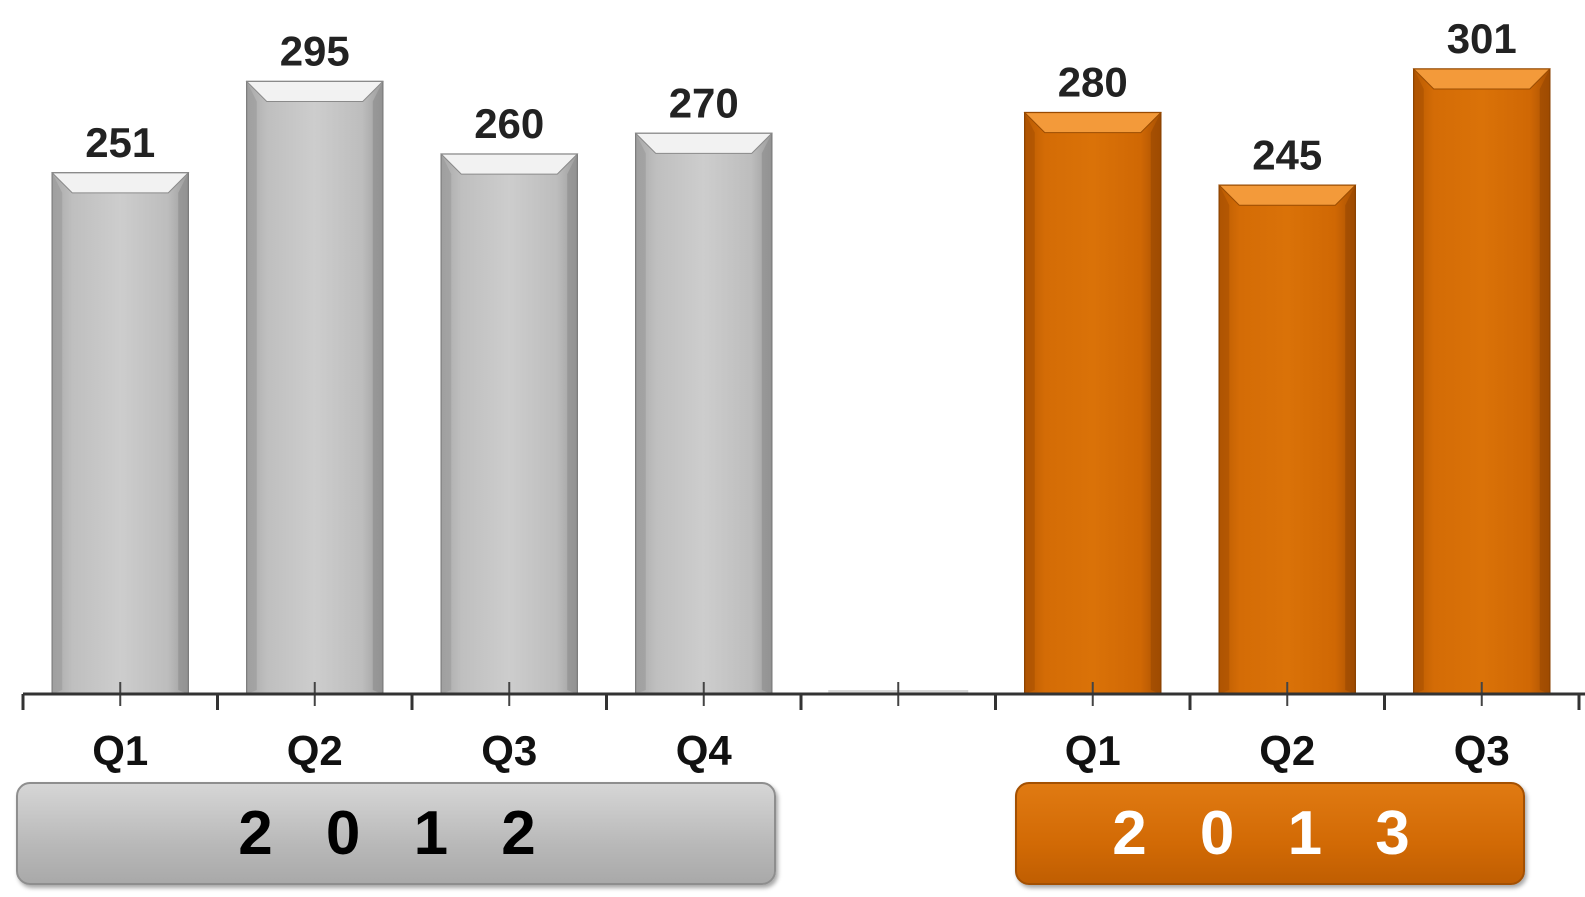 The image size is (1585, 897). What do you see at coordinates (120, 142) in the screenshot?
I see `value-label-2012-q1: 251` at bounding box center [120, 142].